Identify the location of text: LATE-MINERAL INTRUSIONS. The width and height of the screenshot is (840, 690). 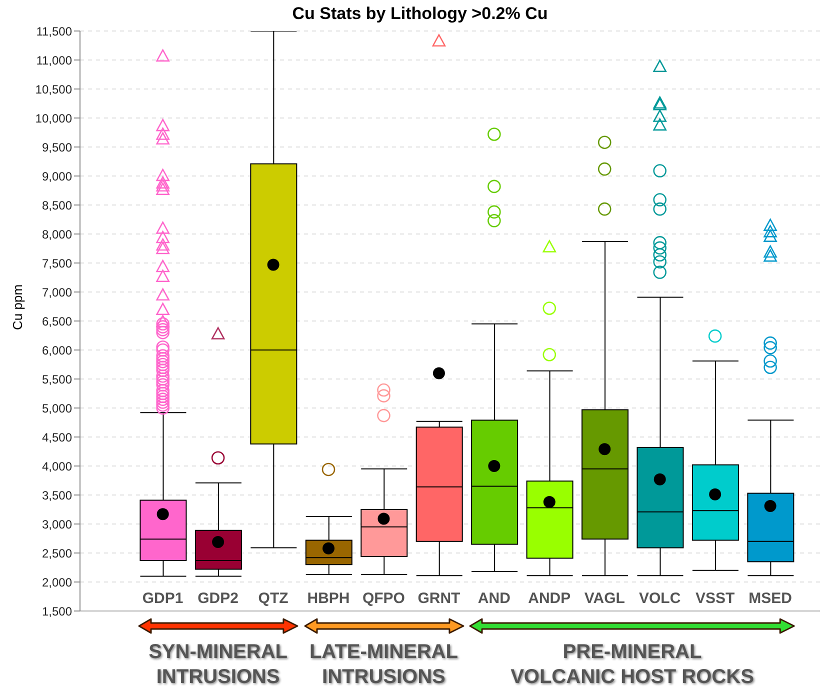
(383, 664).